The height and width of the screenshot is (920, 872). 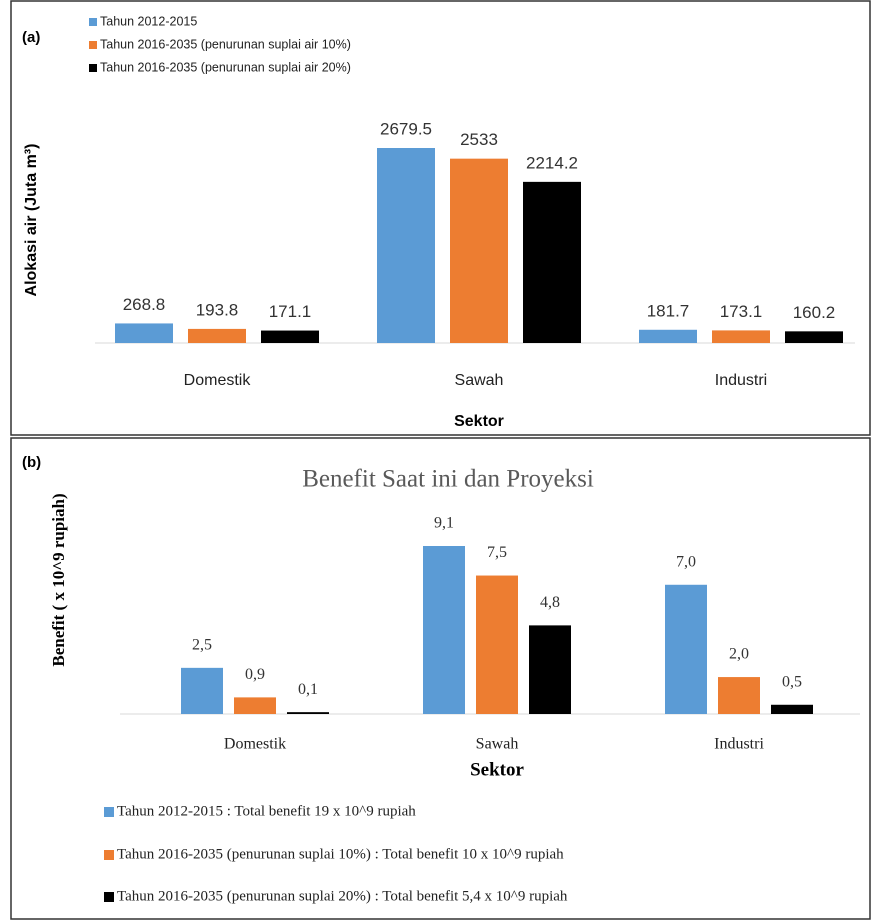 I want to click on data-label: 171.1, so click(x=290, y=311).